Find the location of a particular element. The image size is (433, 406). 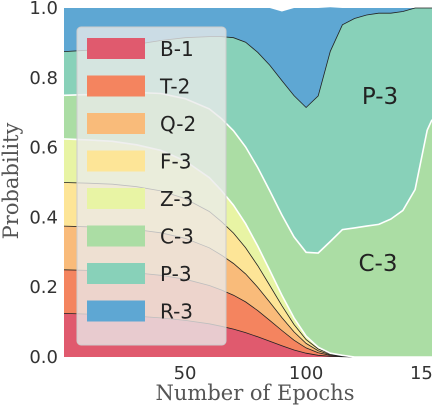

x-axis-ticks: 50 100 150 is located at coordinates (303, 373).